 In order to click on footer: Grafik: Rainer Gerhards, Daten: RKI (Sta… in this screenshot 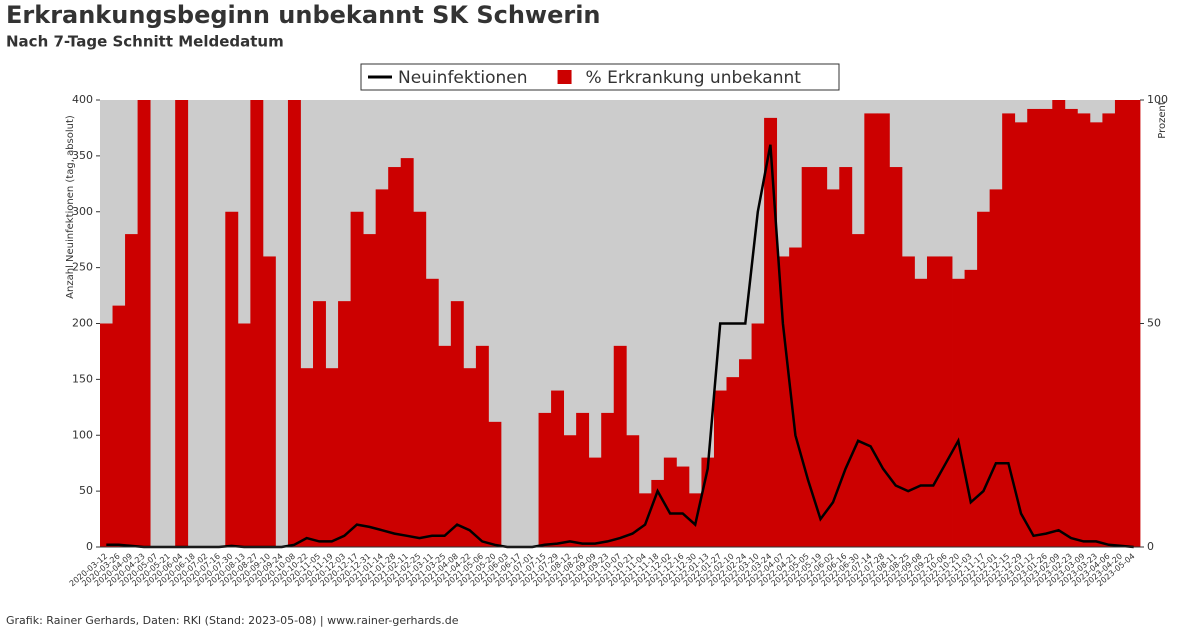, I will do `click(232, 620)`.